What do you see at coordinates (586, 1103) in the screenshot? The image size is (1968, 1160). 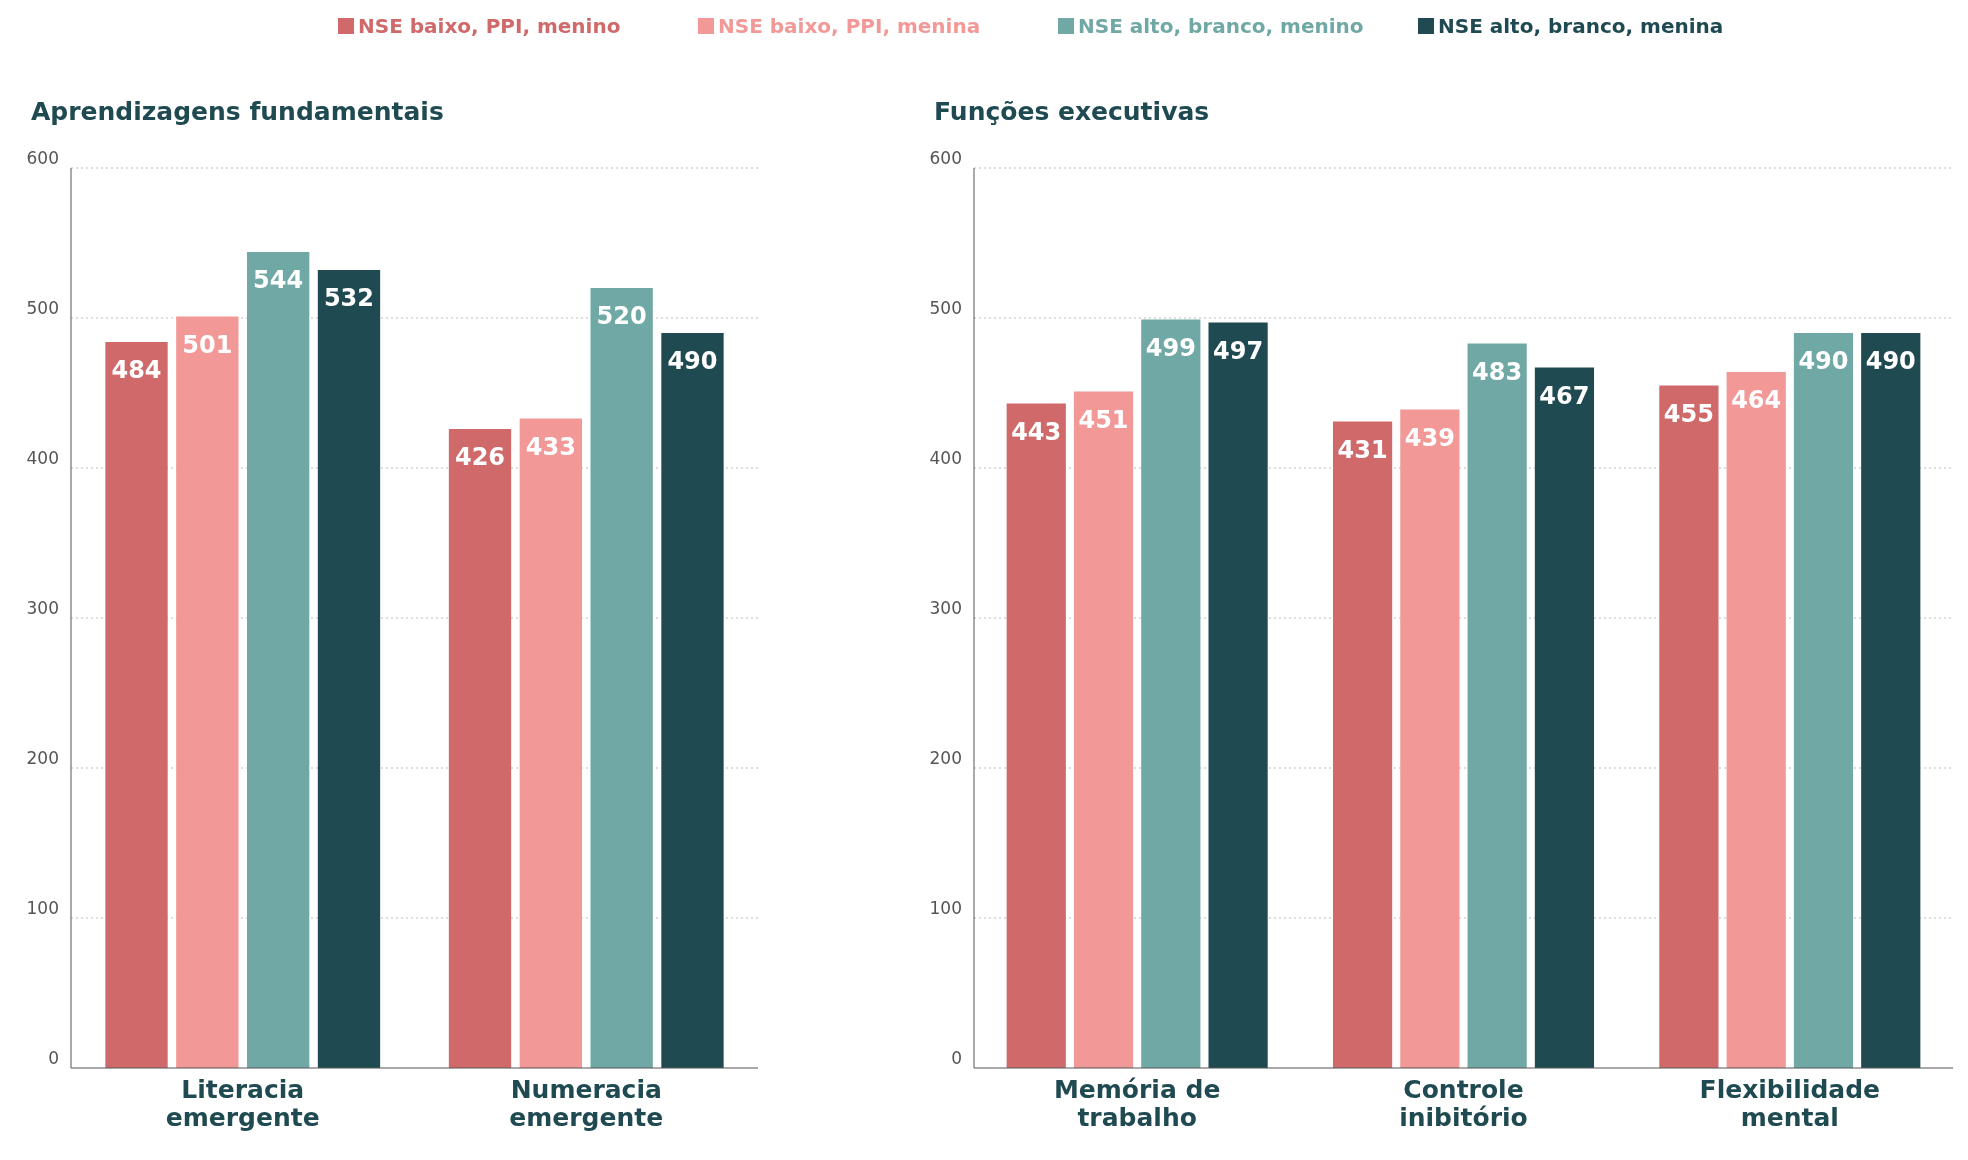 I see `x-tick-label: Numeracia emergente` at bounding box center [586, 1103].